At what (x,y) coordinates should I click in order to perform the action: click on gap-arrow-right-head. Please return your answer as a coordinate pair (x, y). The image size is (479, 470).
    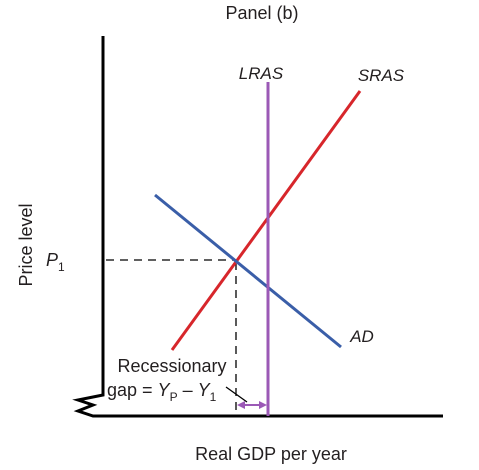
    Looking at the image, I should click on (263, 405).